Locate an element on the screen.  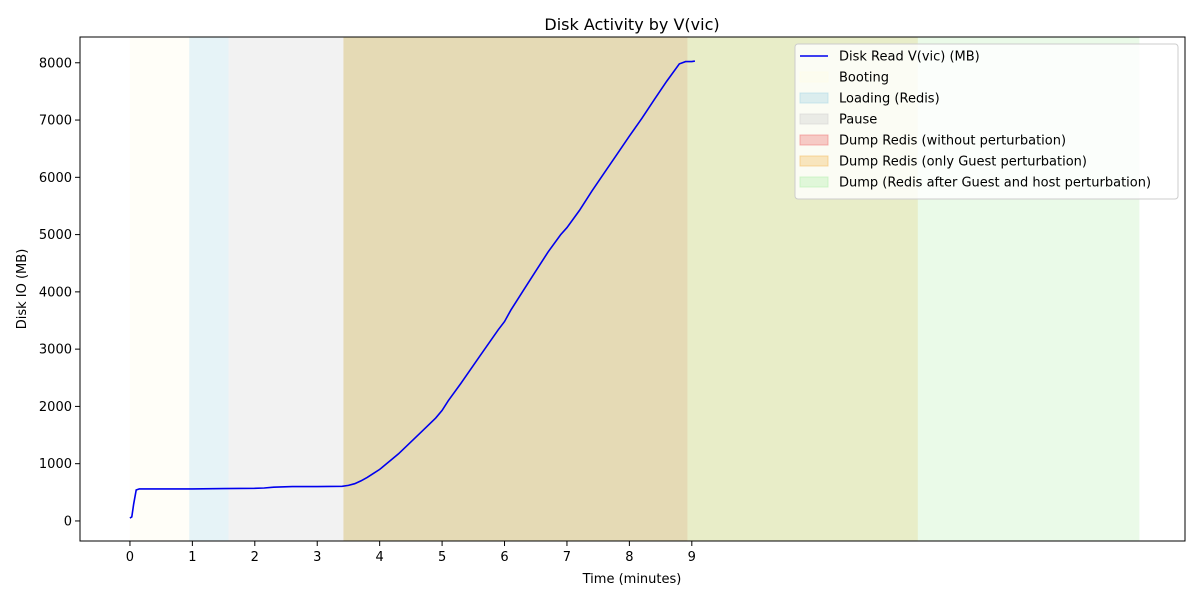
x-tick-label: 4 is located at coordinates (380, 557).